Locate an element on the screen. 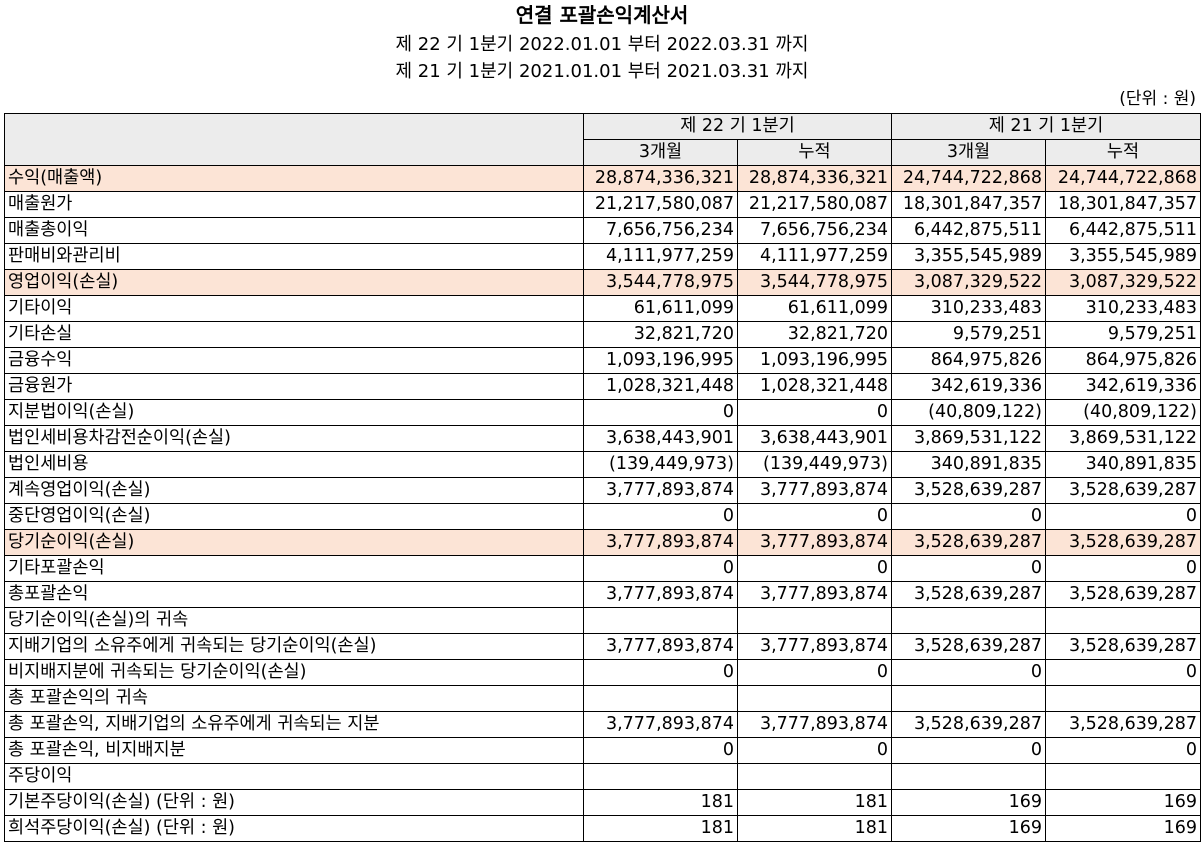 The width and height of the screenshot is (1204, 846). row-value: 169 is located at coordinates (1123, 802).